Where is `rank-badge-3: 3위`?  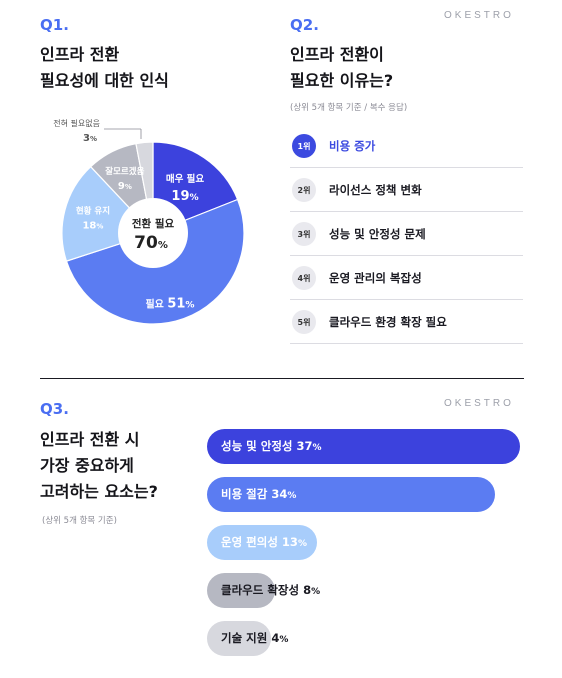 rank-badge-3: 3위 is located at coordinates (304, 234).